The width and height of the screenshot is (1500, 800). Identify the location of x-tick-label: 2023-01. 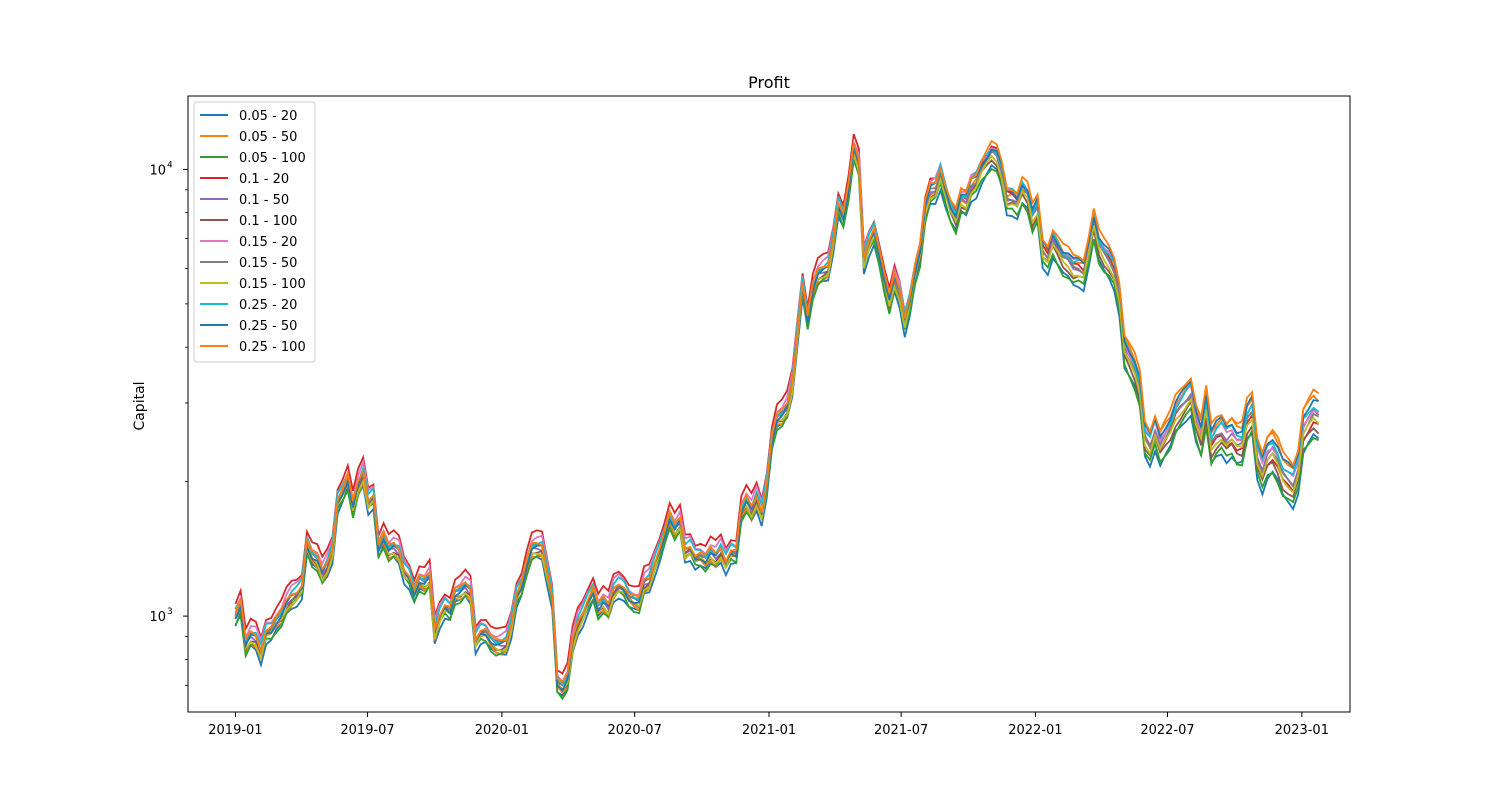
(1302, 730).